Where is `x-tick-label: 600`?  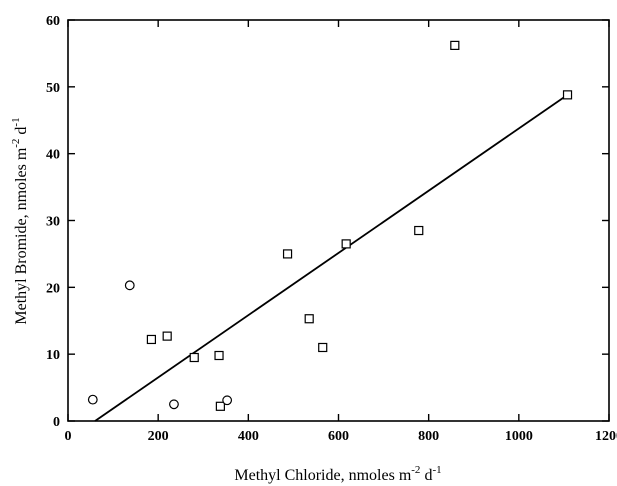
x-tick-label: 600 is located at coordinates (338, 436).